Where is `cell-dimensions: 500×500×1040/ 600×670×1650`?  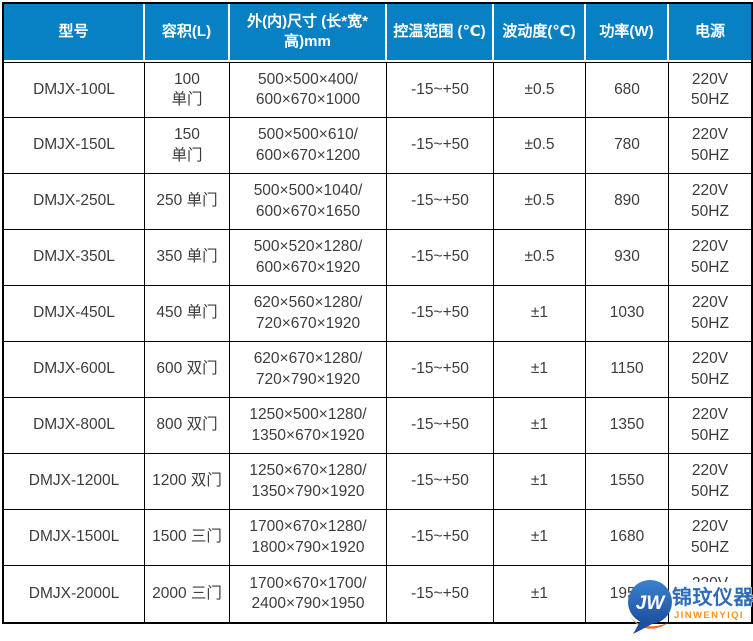
cell-dimensions: 500×500×1040/ 600×670×1650 is located at coordinates (308, 202).